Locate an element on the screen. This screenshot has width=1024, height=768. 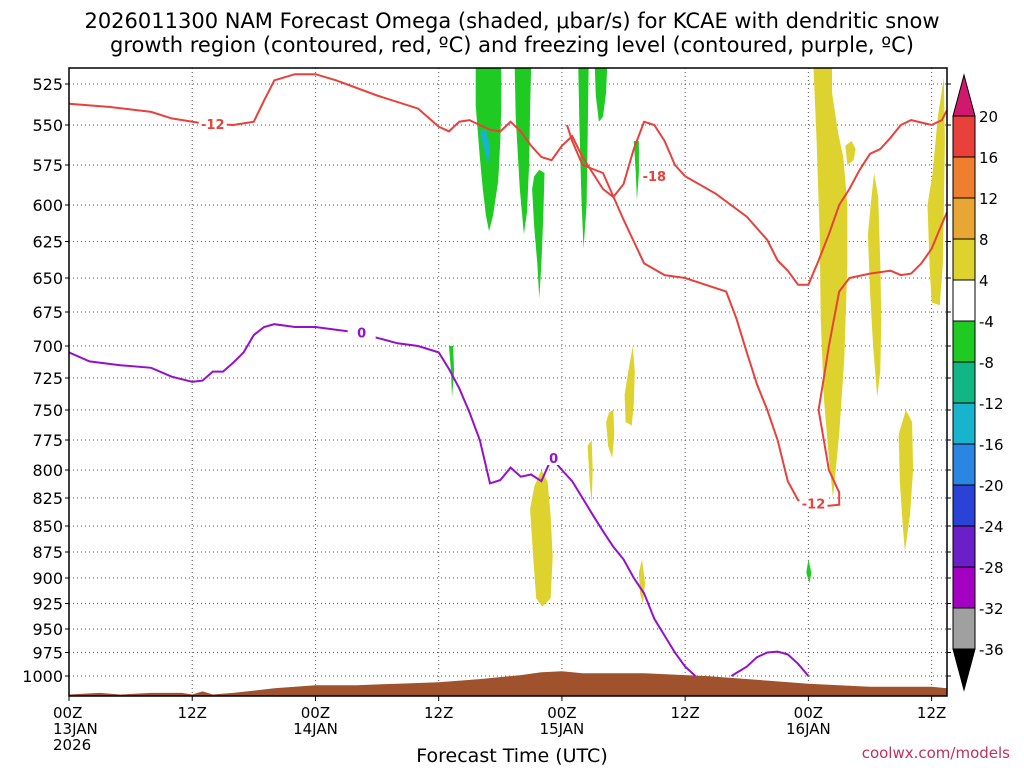
contour-label-minus18: -18 is located at coordinates (655, 177).